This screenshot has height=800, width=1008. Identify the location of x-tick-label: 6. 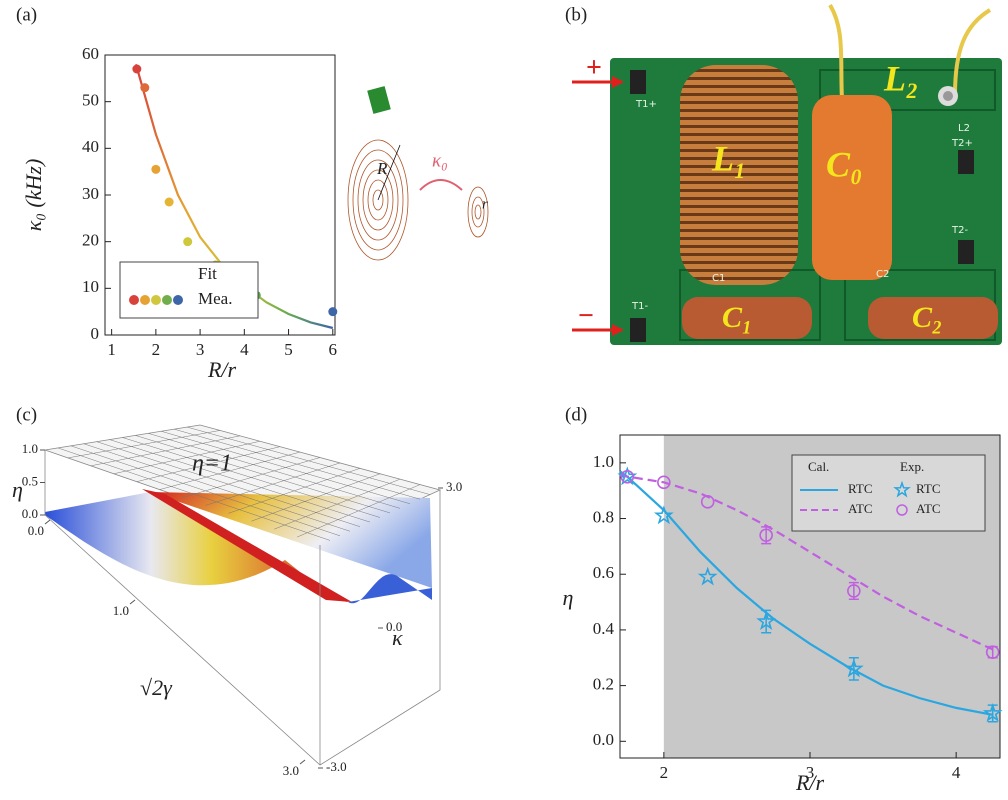
(333, 349).